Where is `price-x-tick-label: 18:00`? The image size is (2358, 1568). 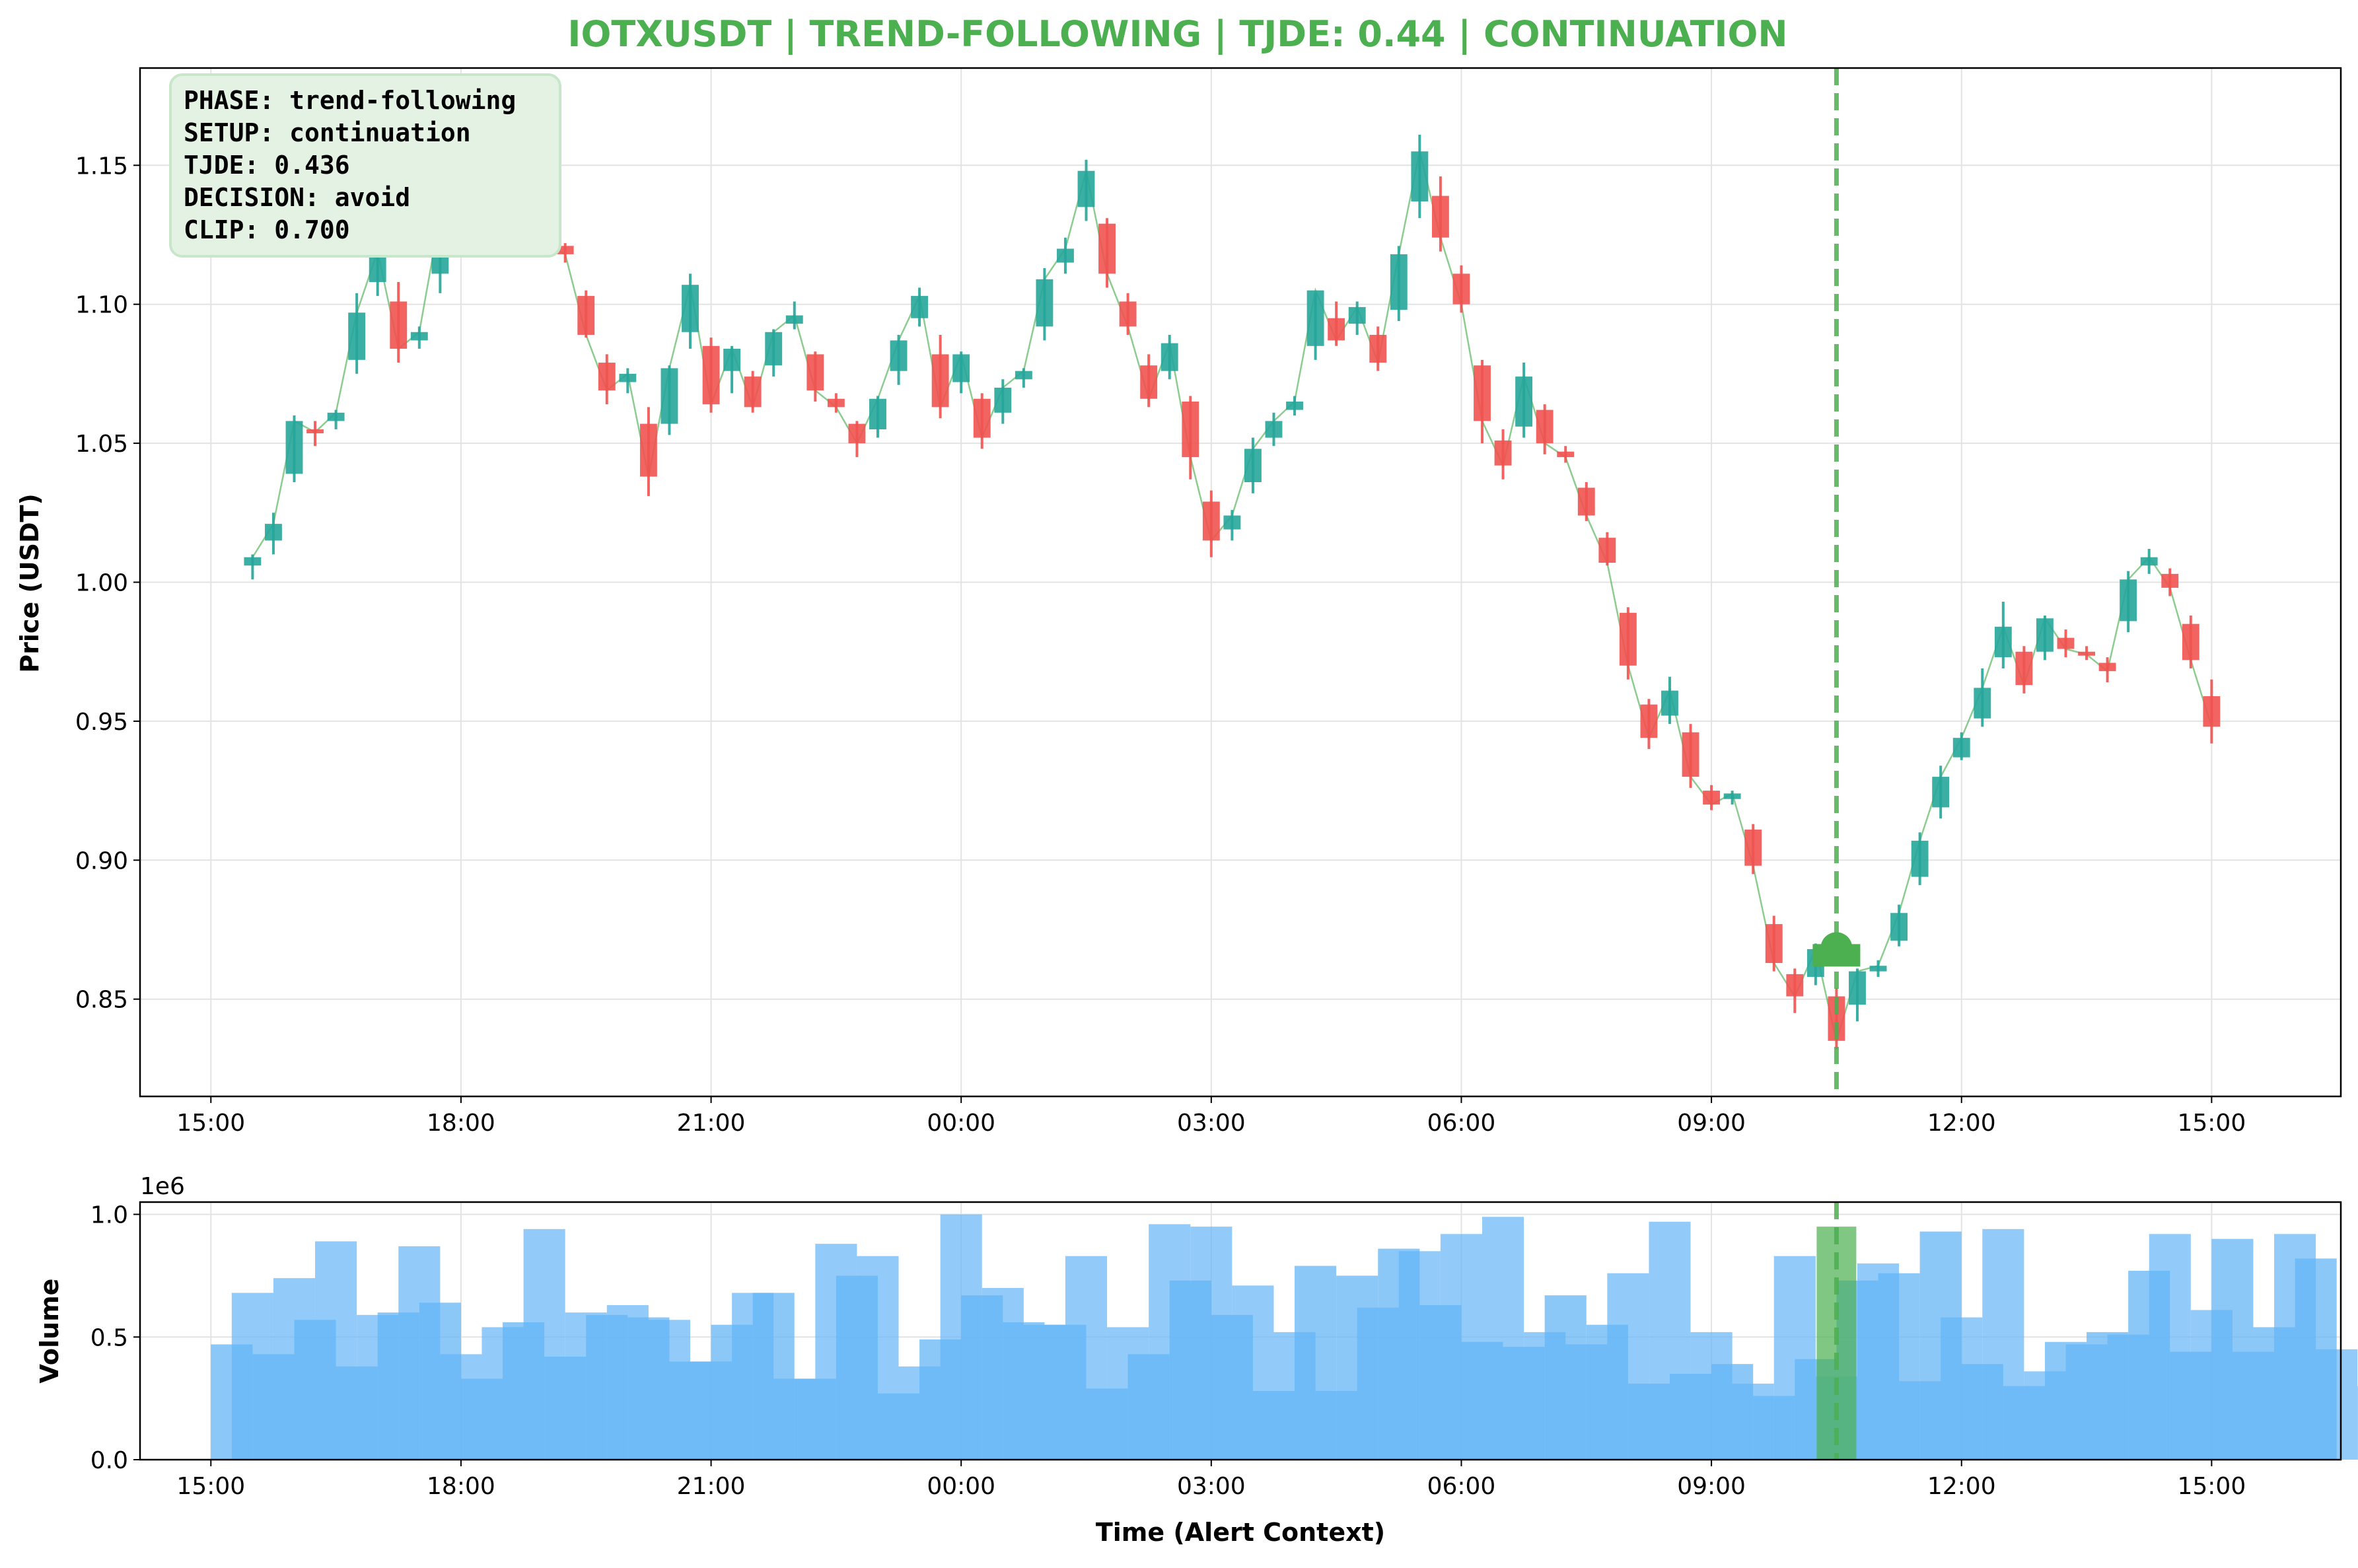
price-x-tick-label: 18:00 is located at coordinates (461, 1123).